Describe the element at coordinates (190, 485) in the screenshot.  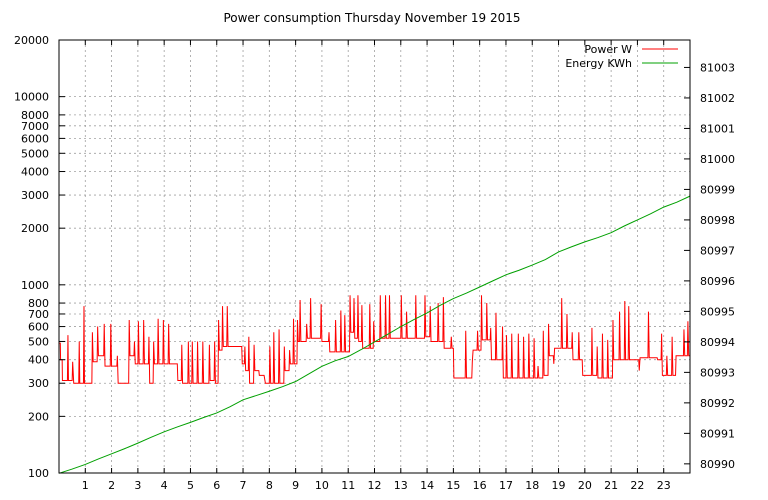
I see `x-tick-label: 5` at that location.